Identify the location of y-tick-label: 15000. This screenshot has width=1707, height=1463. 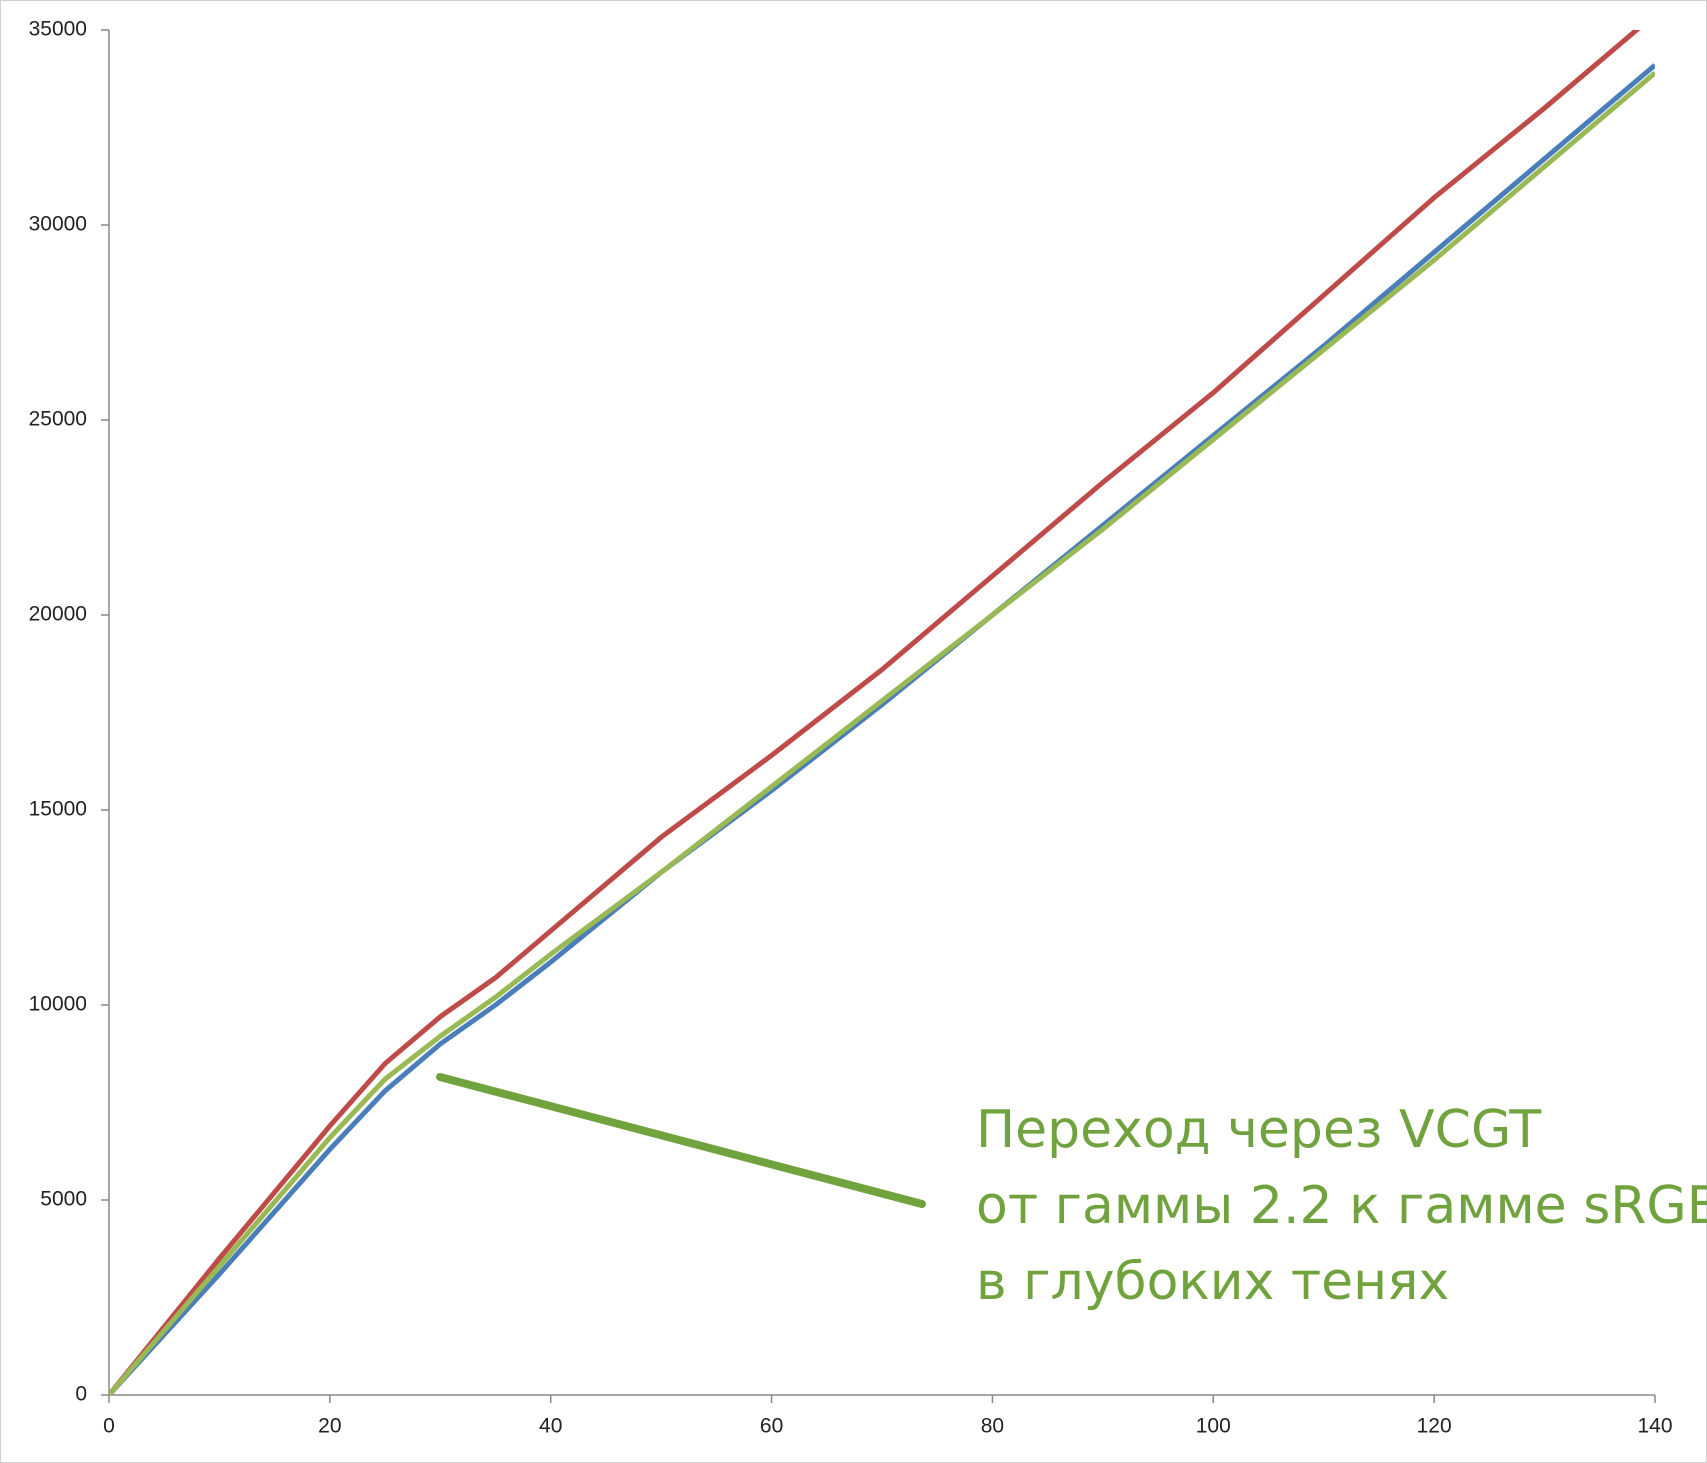
(58, 809).